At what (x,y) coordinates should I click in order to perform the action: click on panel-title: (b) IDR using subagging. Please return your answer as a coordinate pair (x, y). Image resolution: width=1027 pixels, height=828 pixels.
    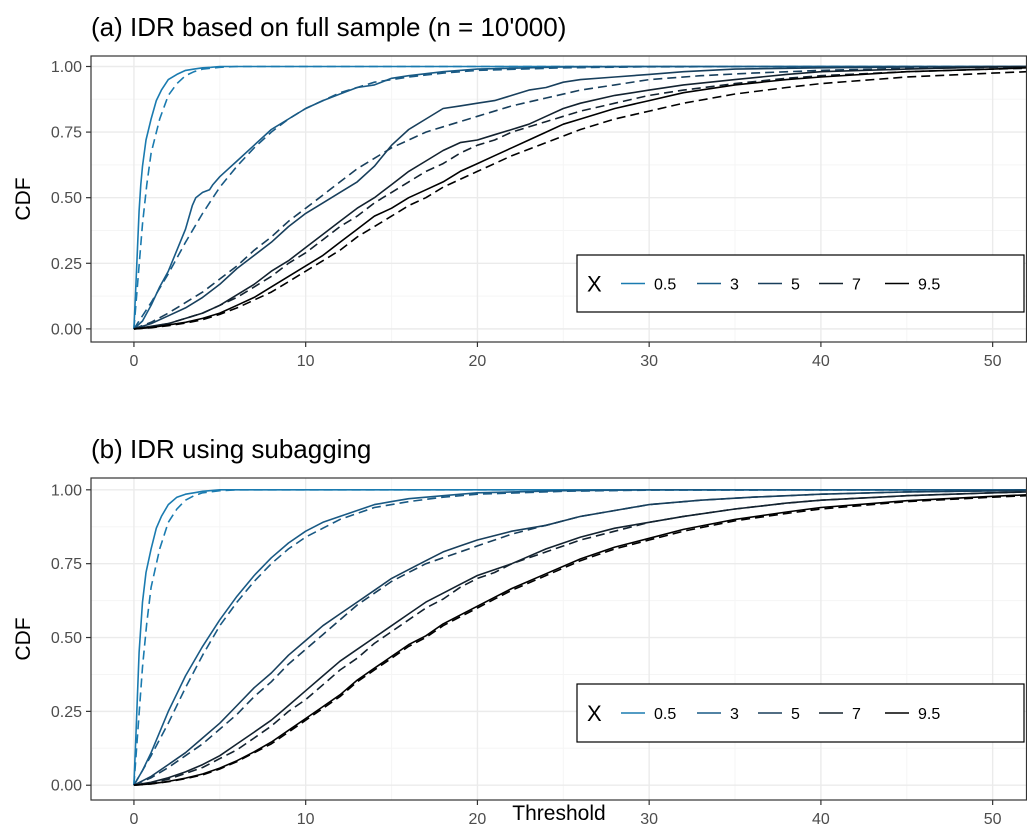
    Looking at the image, I should click on (231, 449).